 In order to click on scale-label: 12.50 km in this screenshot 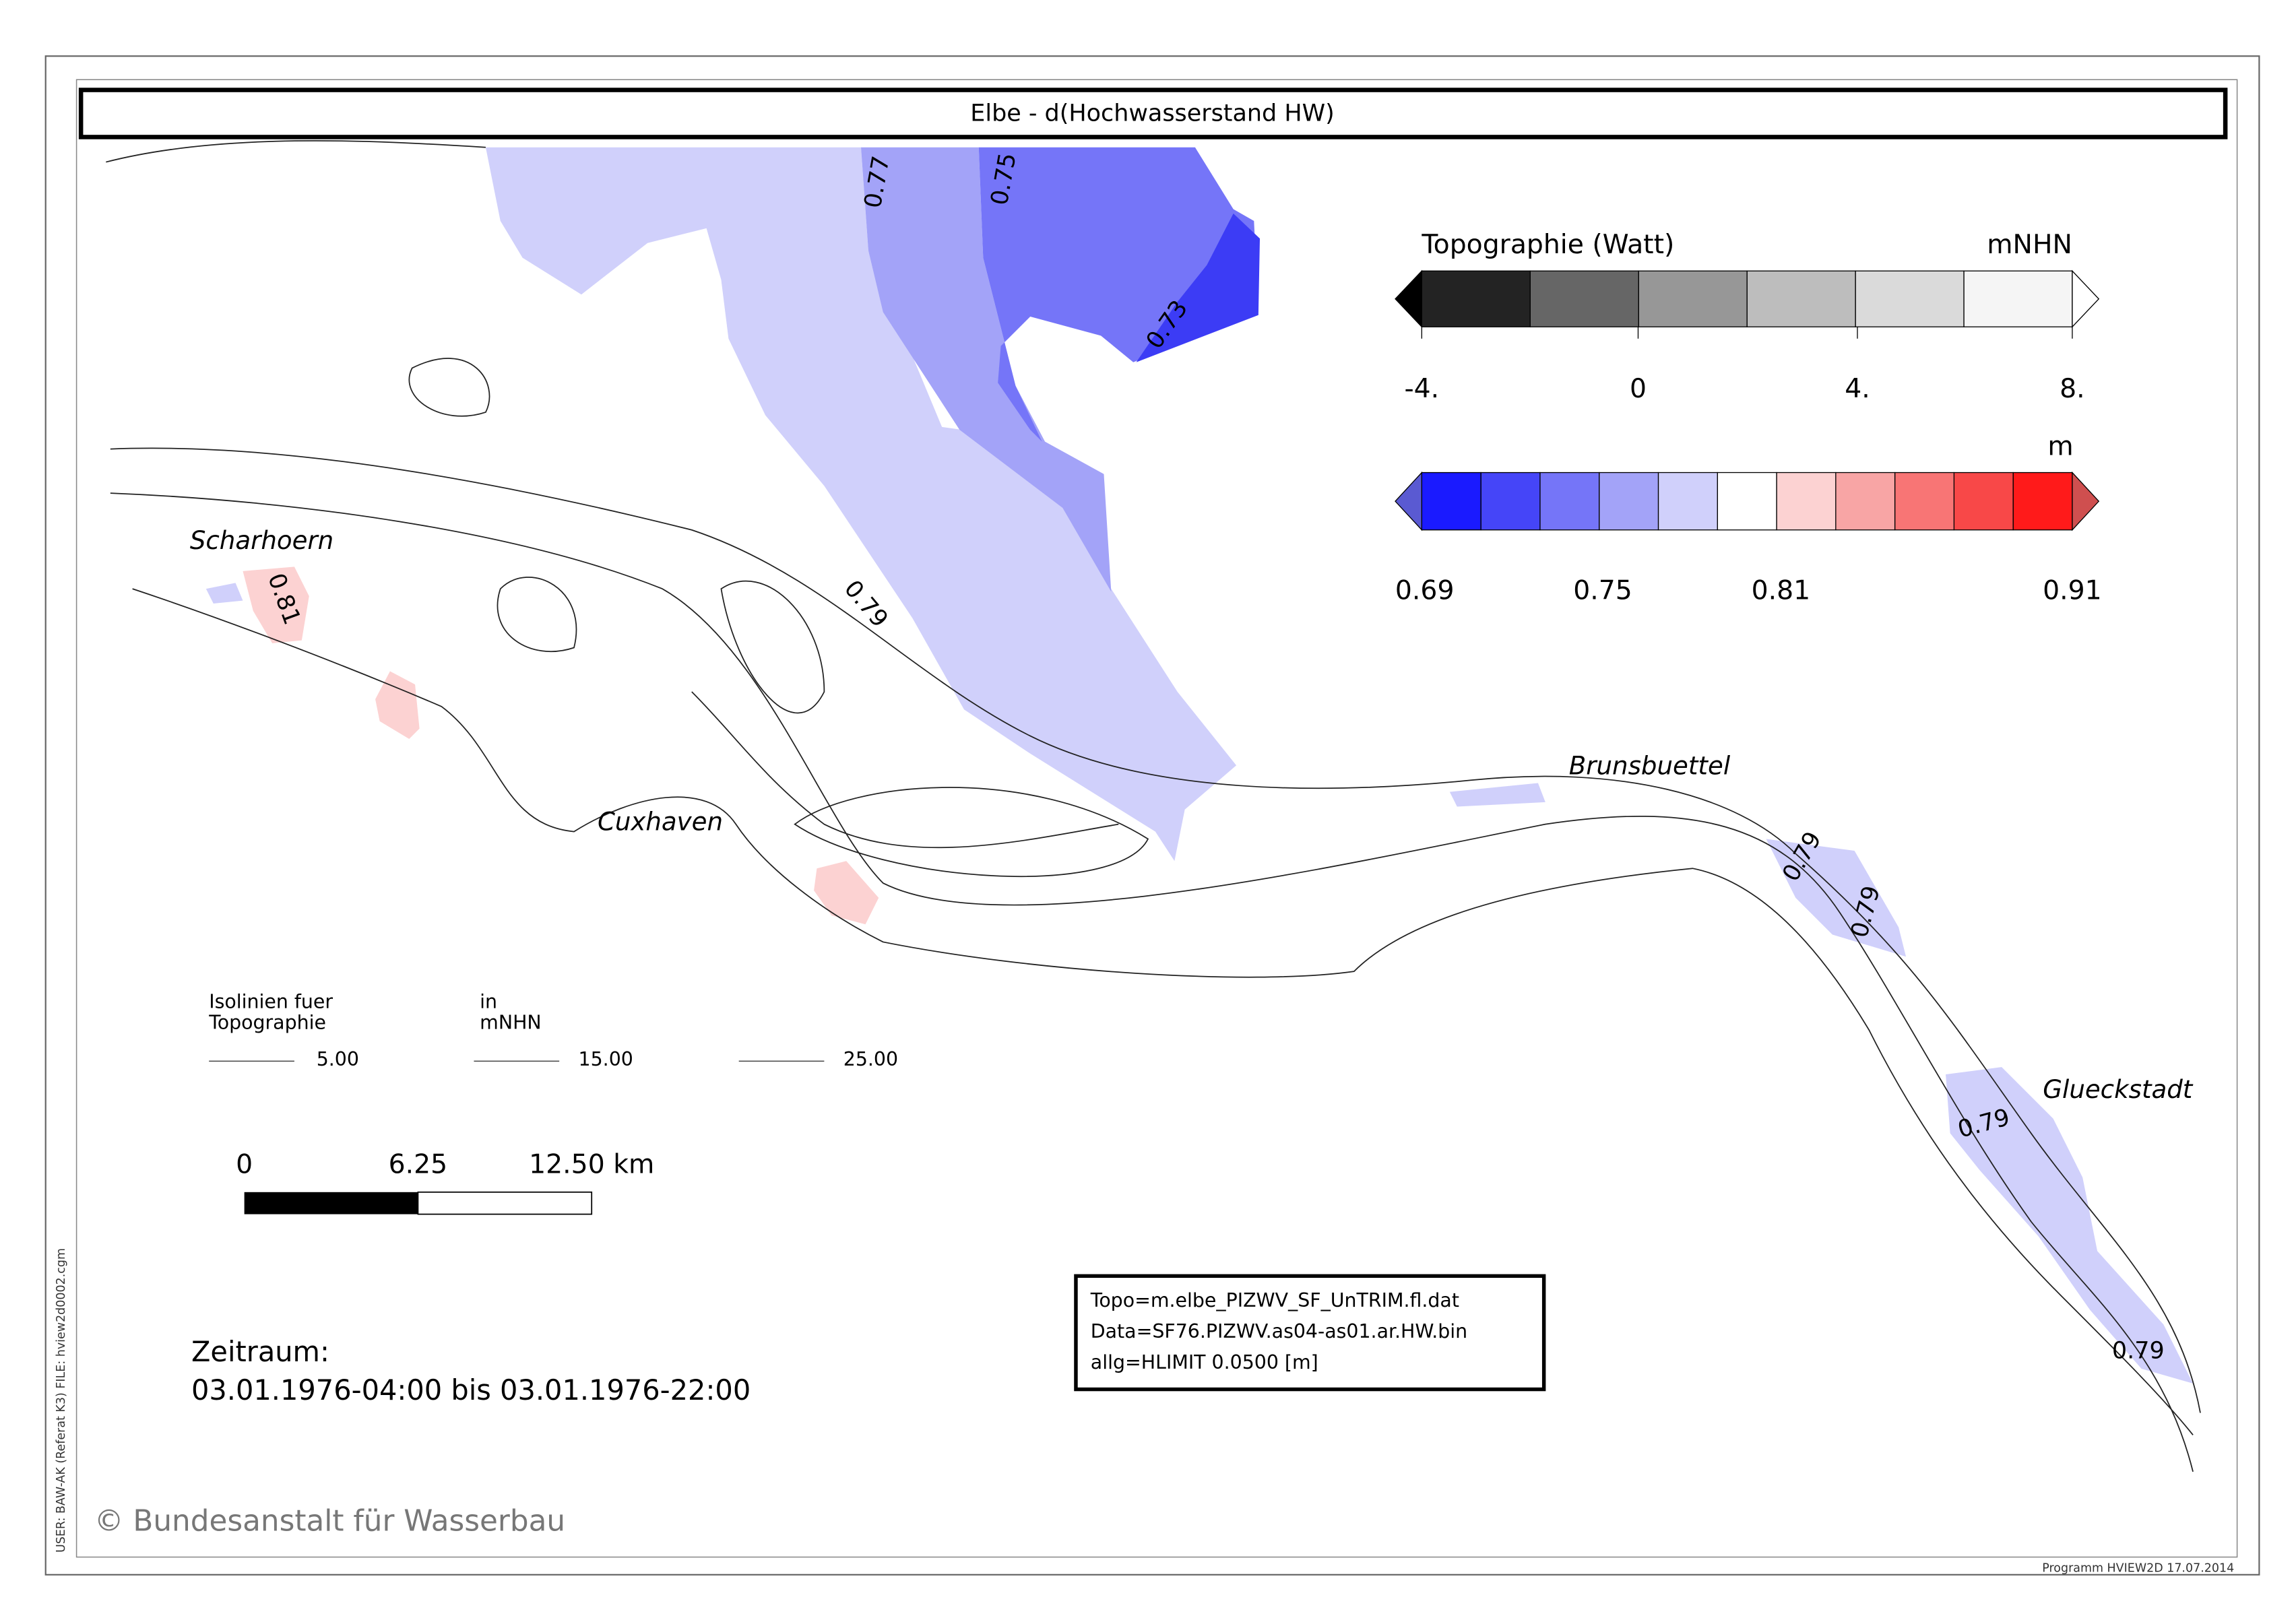, I will do `click(591, 1164)`.